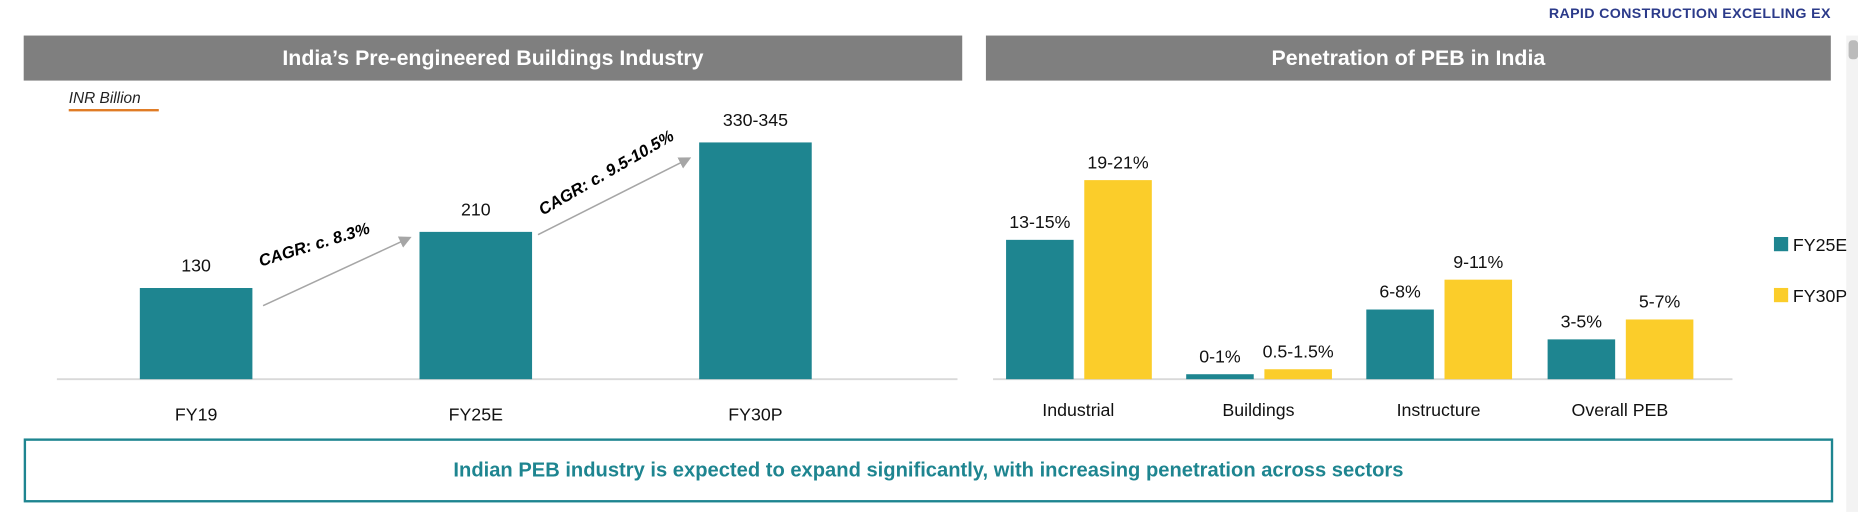  What do you see at coordinates (196, 265) in the screenshot?
I see `data-label: 130` at bounding box center [196, 265].